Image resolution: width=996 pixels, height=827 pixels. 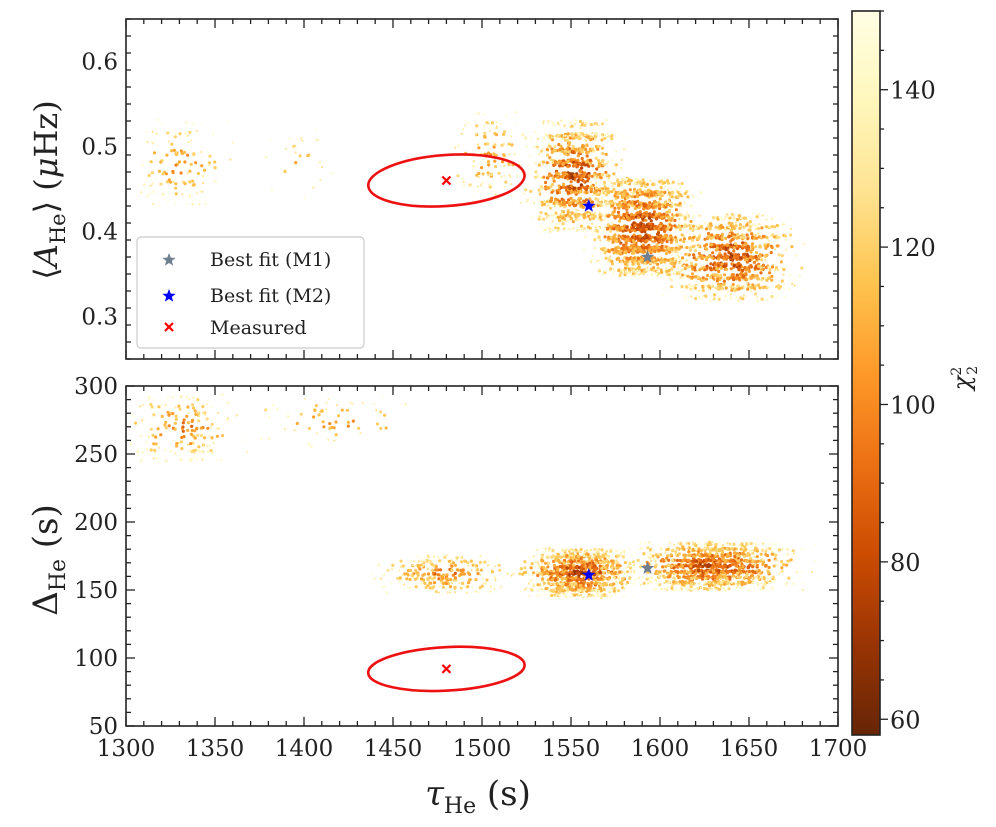 What do you see at coordinates (48, 190) in the screenshot?
I see `top-ylabel: ⟨AHe⟩ (μHz)` at bounding box center [48, 190].